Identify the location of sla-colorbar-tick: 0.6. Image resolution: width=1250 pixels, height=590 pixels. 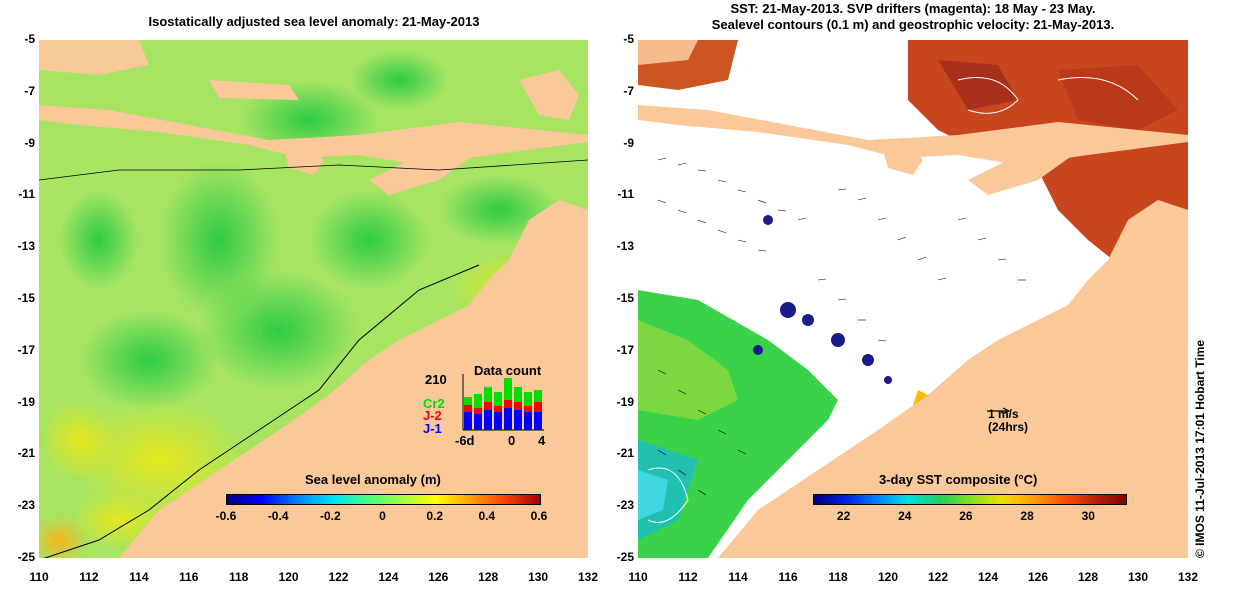
(539, 516).